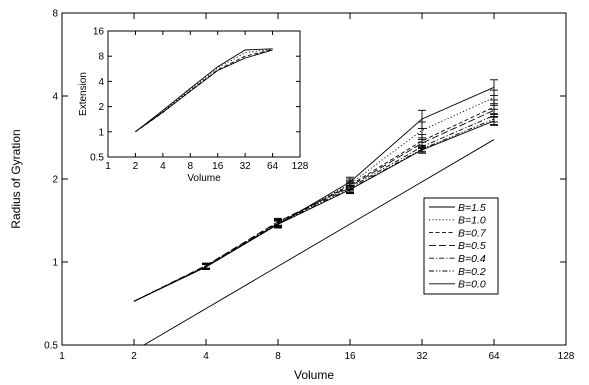 This screenshot has height=385, width=589. I want to click on main-y-tick-label: 2, so click(55, 180).